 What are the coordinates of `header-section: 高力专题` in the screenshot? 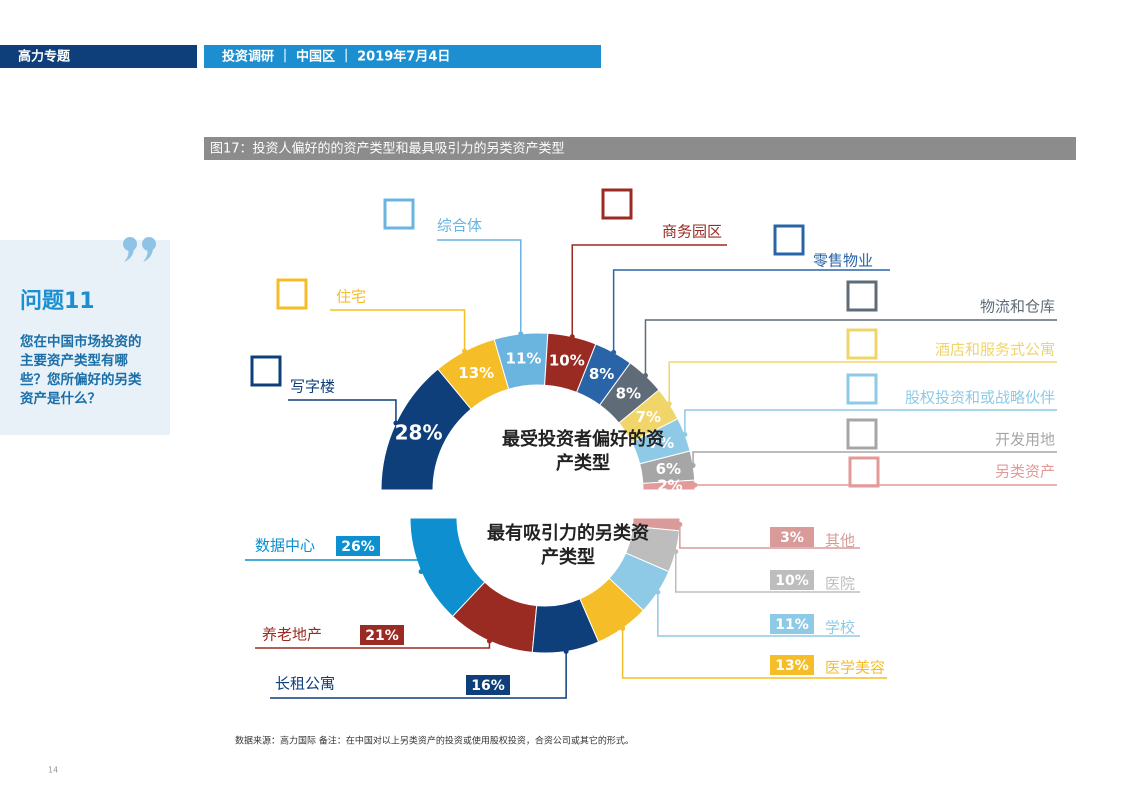 It's located at (44, 57).